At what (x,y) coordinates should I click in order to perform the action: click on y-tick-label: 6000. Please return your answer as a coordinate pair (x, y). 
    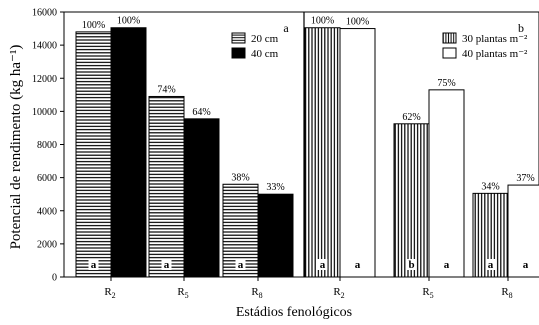
    Looking at the image, I should click on (47, 178).